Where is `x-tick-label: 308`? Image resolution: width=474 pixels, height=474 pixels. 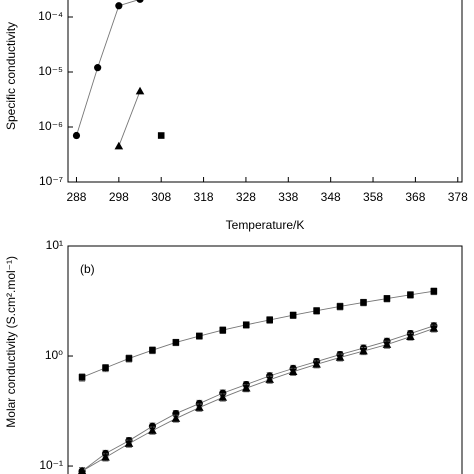
x-tick-label: 308 is located at coordinates (161, 197).